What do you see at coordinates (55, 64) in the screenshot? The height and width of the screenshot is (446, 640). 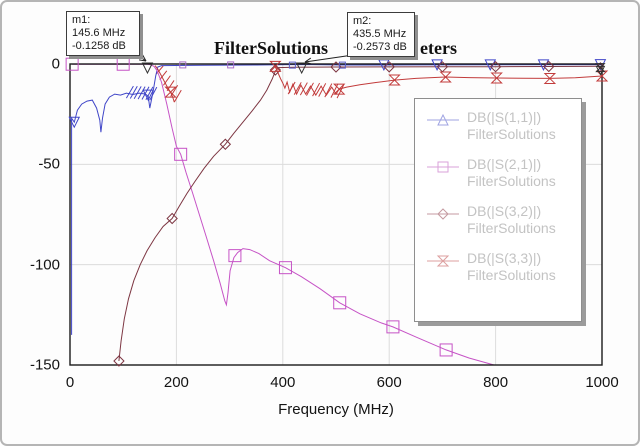 I see `y-tick-label: 0` at bounding box center [55, 64].